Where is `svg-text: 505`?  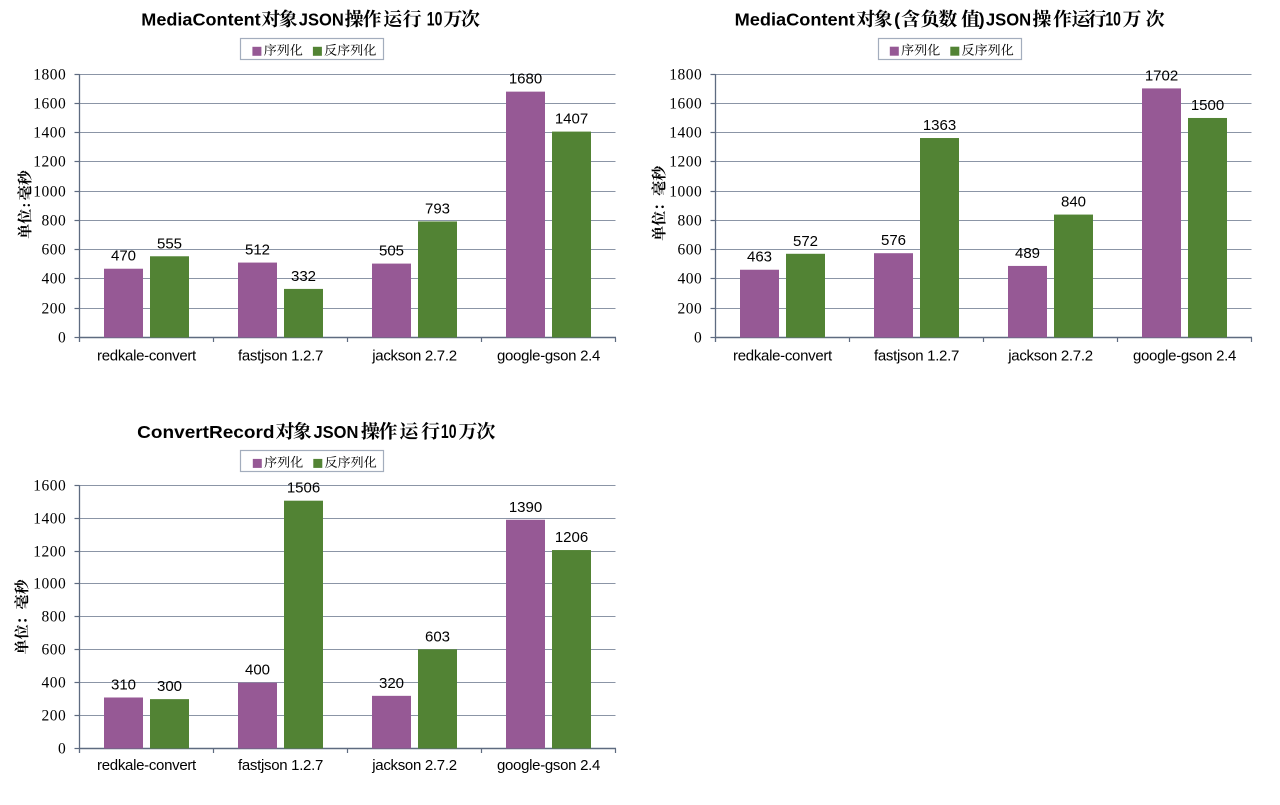
svg-text: 505 is located at coordinates (391, 251).